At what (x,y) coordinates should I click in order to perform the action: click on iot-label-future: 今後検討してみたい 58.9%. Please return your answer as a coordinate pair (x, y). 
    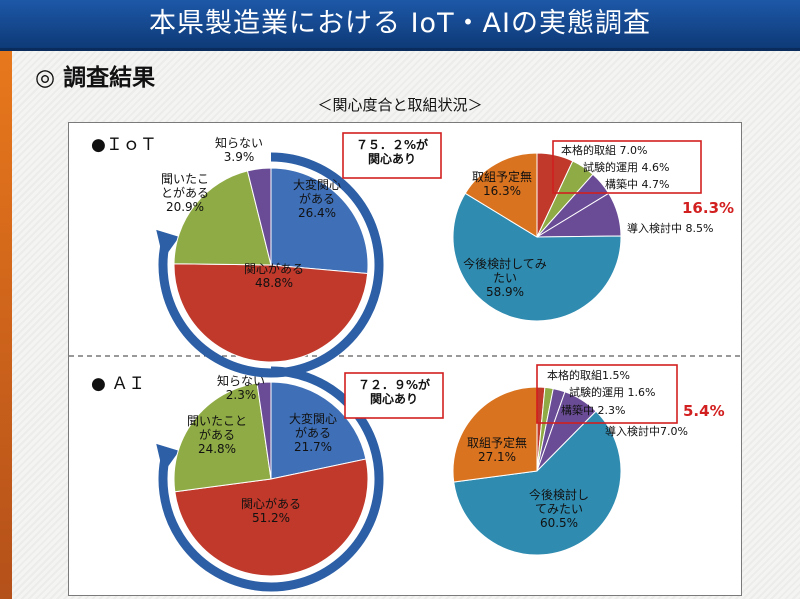
    Looking at the image, I should click on (505, 277).